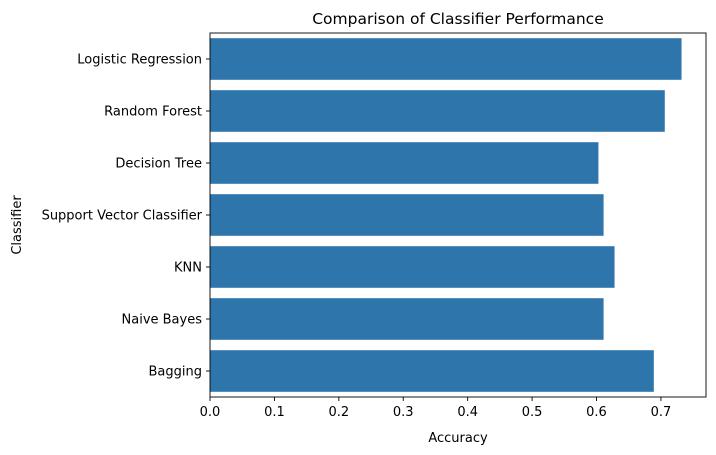 This screenshot has height=455, width=716. What do you see at coordinates (403, 412) in the screenshot?
I see `x-tick-label: 0.3` at bounding box center [403, 412].